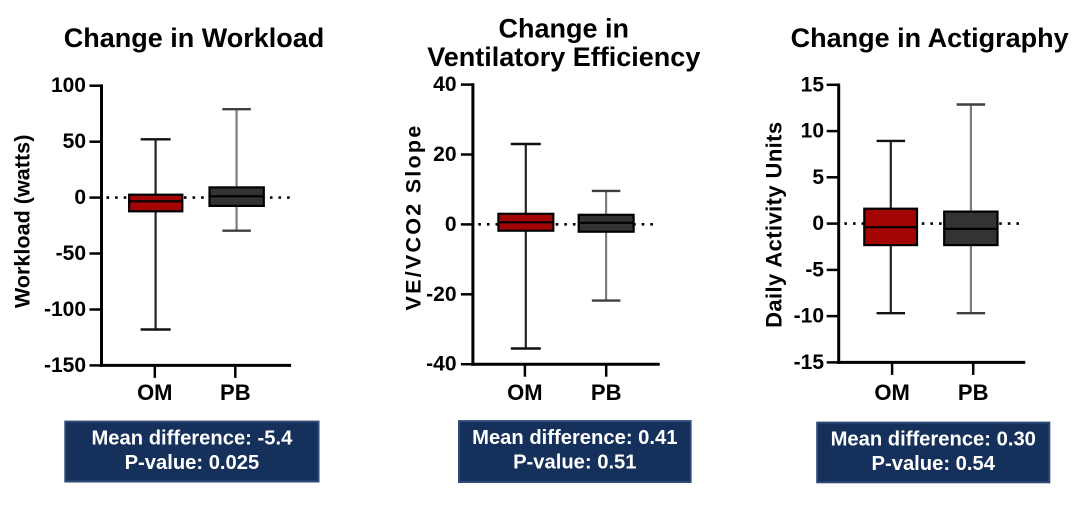 The height and width of the screenshot is (506, 1080). What do you see at coordinates (413, 217) in the screenshot?
I see `svg-text: VE/VCO2 Slope` at bounding box center [413, 217].